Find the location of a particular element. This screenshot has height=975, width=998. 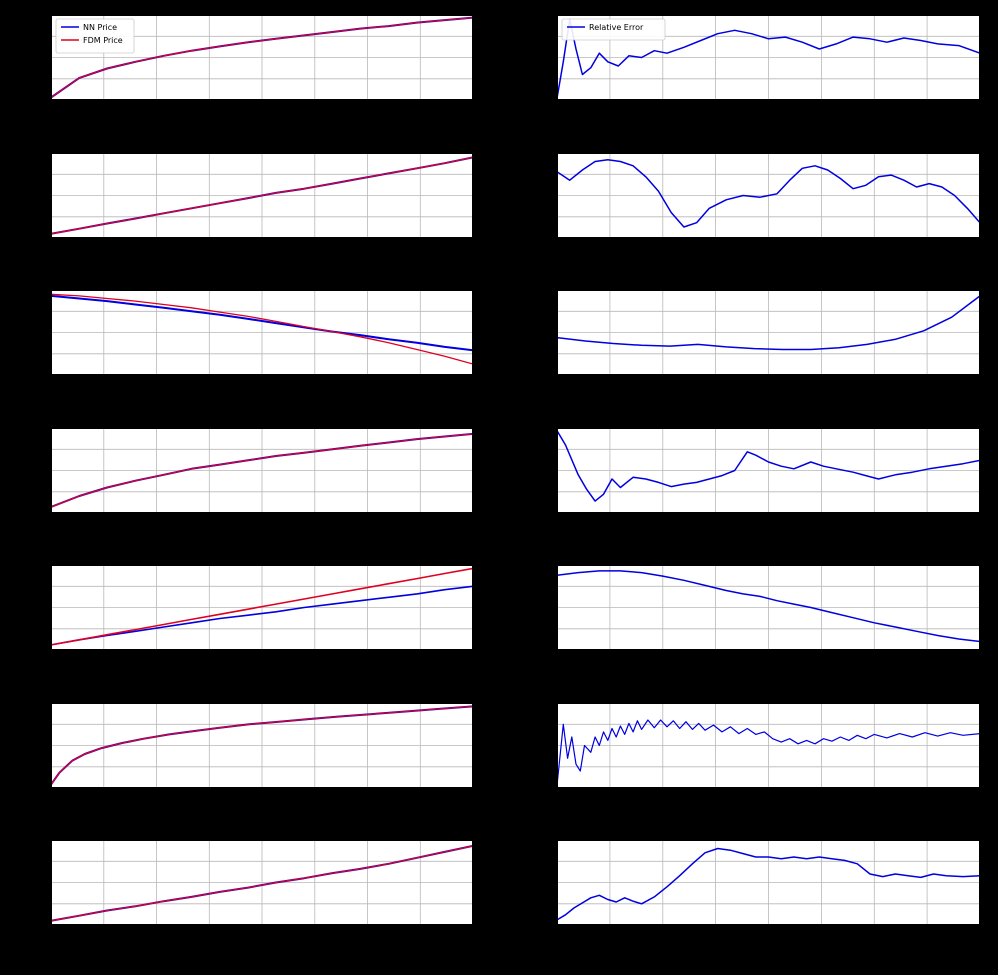

subplot-row7-price is located at coordinates (262, 882).